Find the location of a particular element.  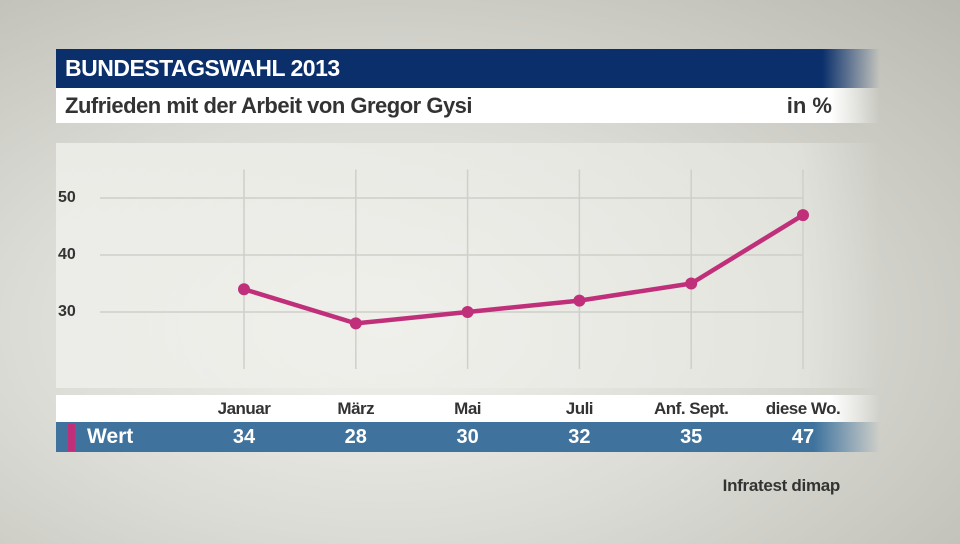

data-label: 30 is located at coordinates (467, 437).